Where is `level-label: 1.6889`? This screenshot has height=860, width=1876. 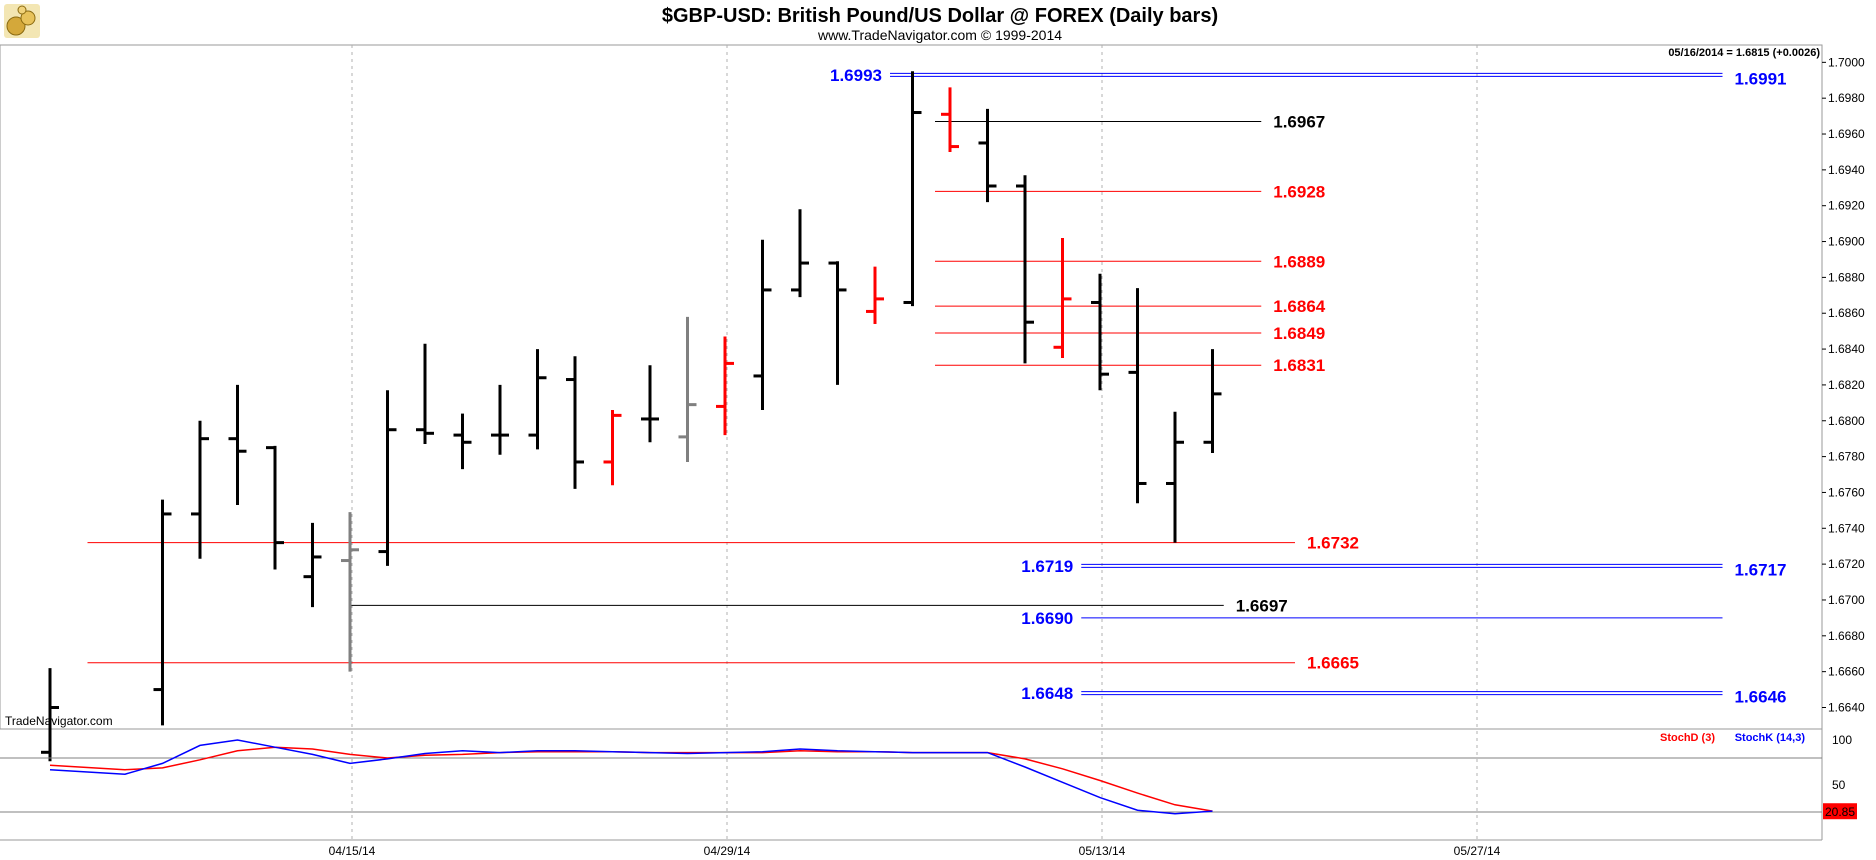 level-label: 1.6889 is located at coordinates (1299, 261).